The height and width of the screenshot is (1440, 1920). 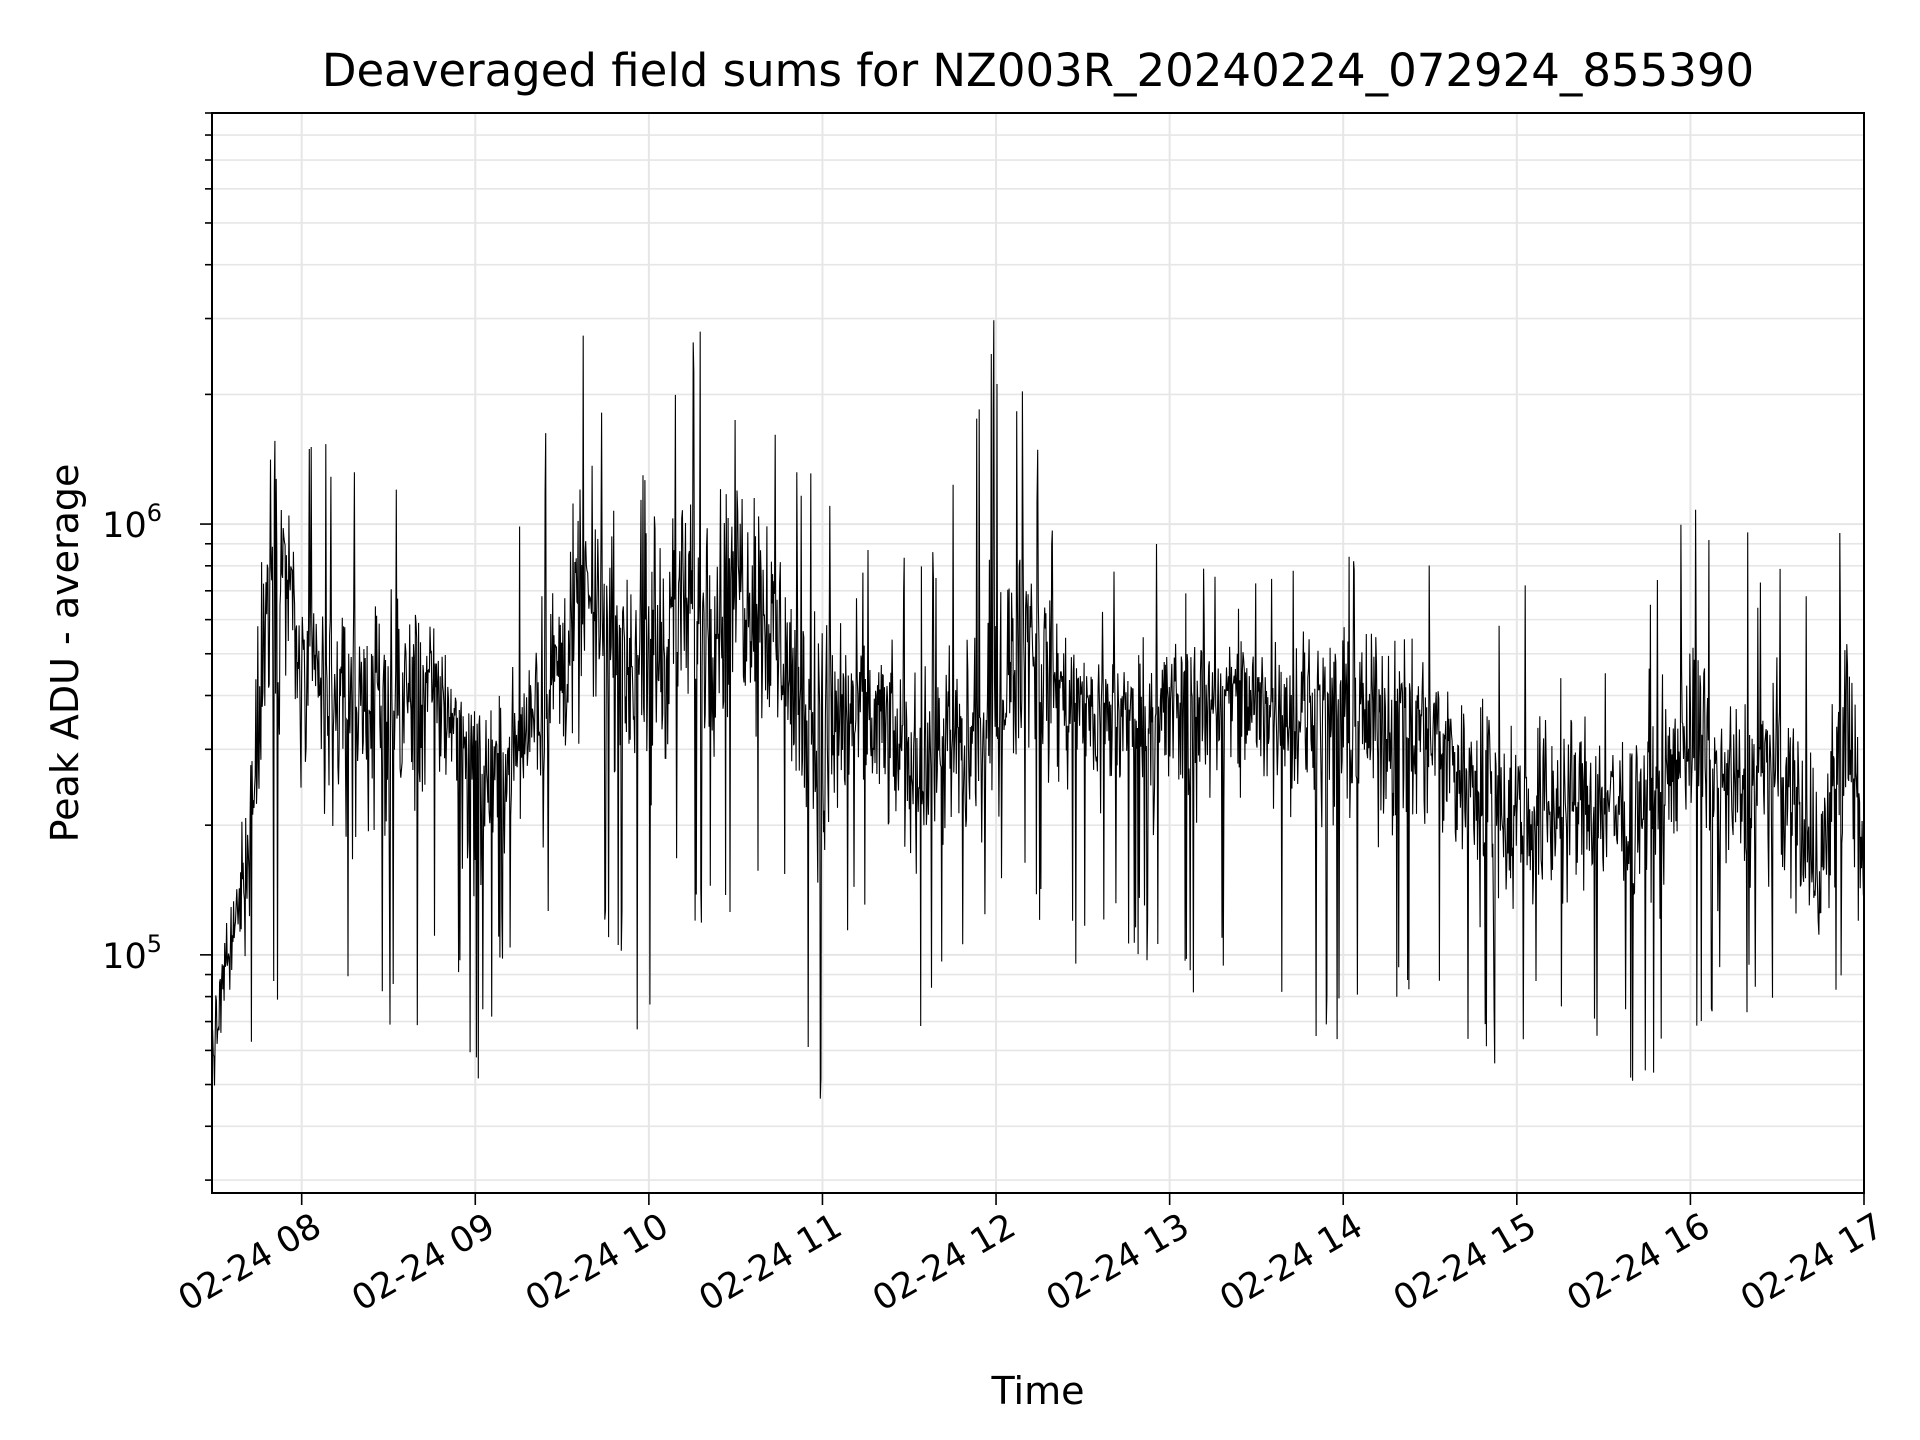 I want to click on y-axis-label: Peak ADU - average, so click(x=65, y=653).